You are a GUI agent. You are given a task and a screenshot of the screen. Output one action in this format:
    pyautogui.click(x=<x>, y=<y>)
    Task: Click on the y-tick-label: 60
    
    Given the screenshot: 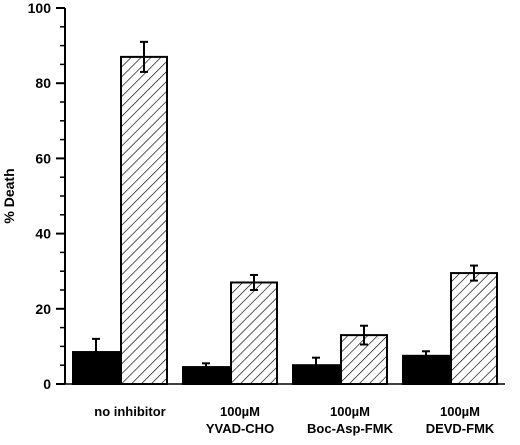 What is the action you would take?
    pyautogui.click(x=43, y=158)
    